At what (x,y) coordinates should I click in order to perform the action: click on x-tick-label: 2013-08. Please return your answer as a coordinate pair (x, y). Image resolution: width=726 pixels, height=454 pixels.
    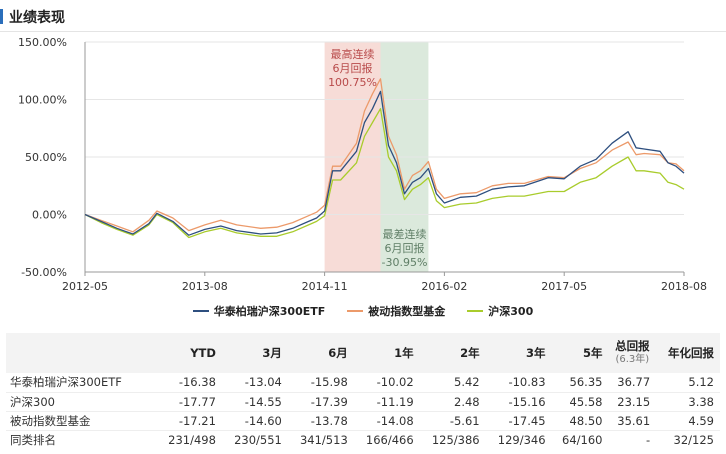
    Looking at the image, I should click on (205, 286).